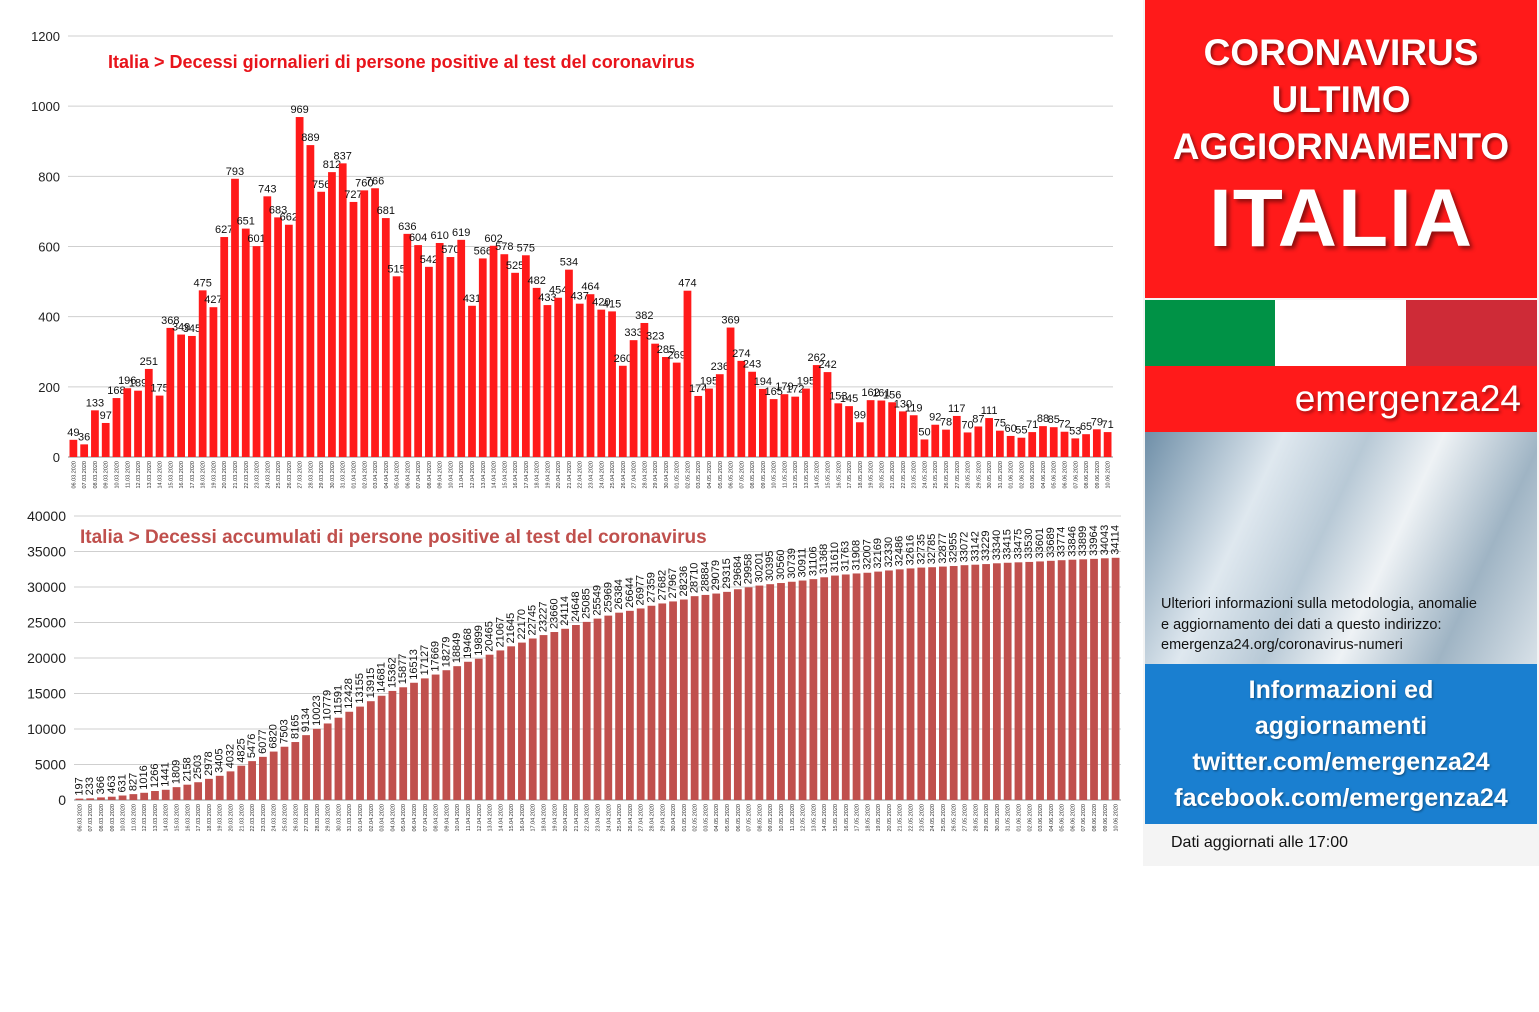 This screenshot has height=1012, width=1539. I want to click on data-label: 14681, so click(382, 677).